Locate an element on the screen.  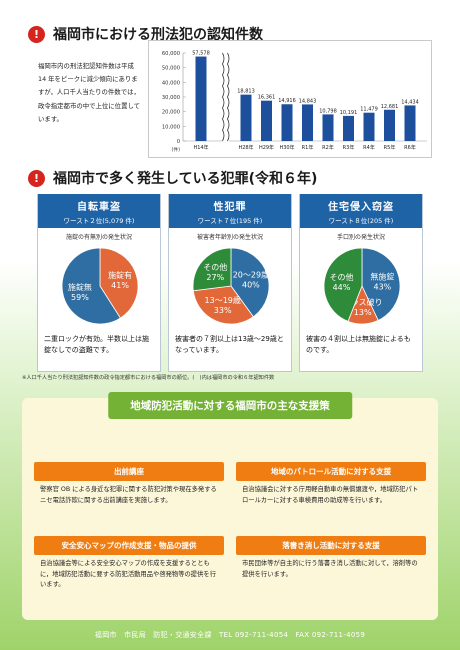
support-title: 地域防犯活動に対する福岡市の主な支援策 is located at coordinates (230, 405).